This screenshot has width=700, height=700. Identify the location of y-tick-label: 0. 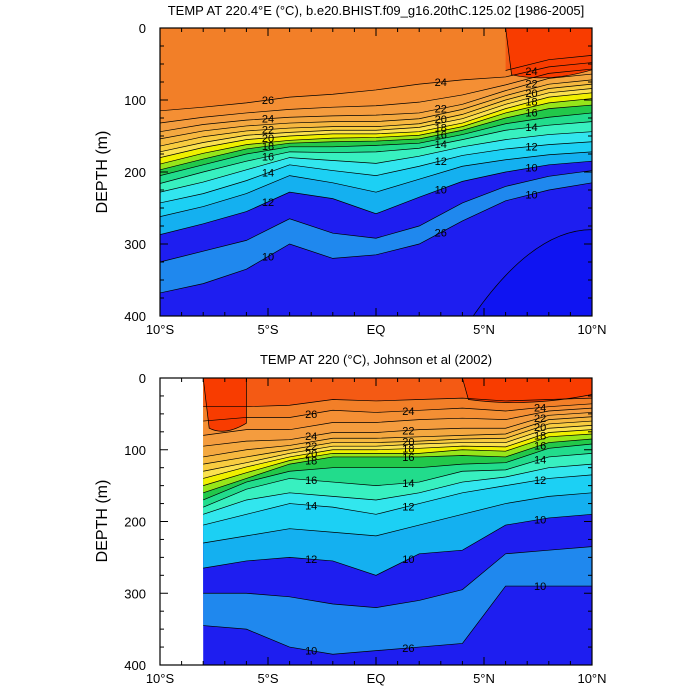
(142, 28).